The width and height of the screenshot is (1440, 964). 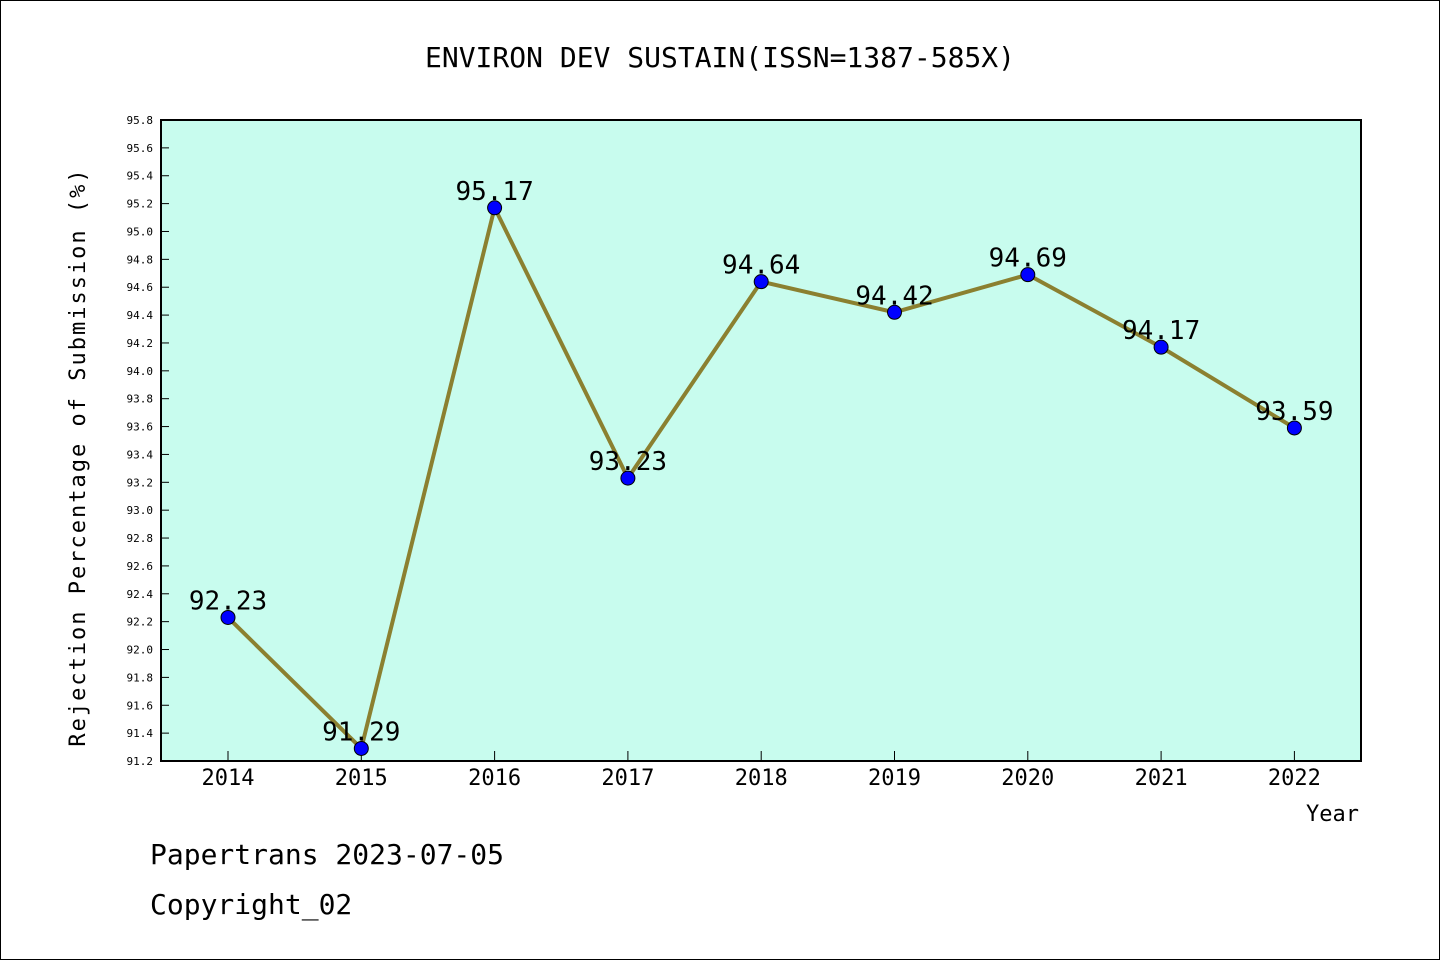 I want to click on x-tick-label: 2017, so click(x=627, y=778).